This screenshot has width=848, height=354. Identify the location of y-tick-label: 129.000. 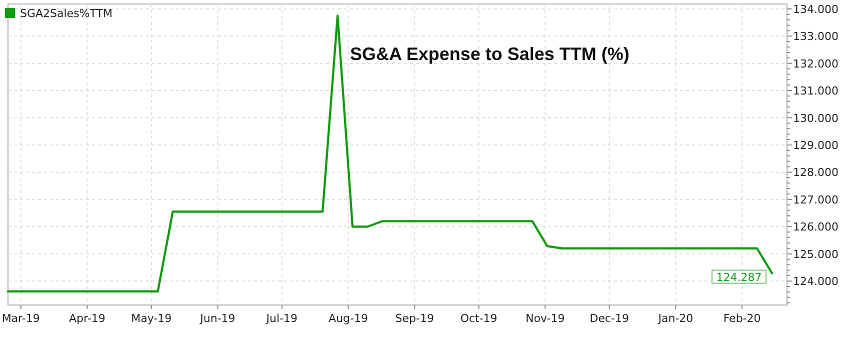
(815, 145).